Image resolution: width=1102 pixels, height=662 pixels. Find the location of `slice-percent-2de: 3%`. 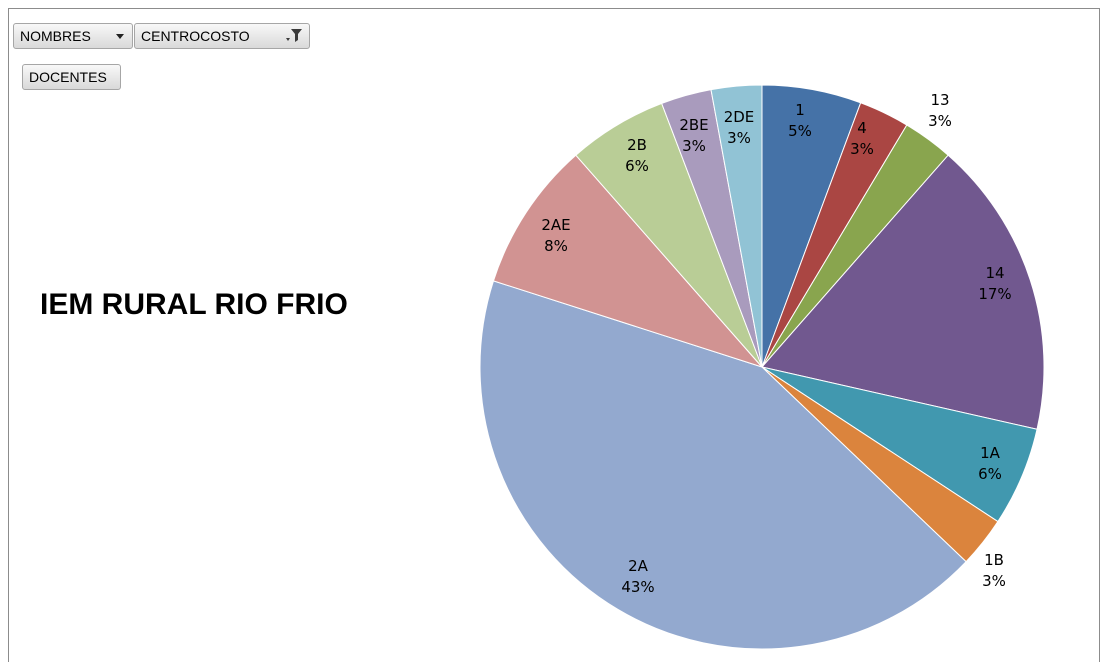

slice-percent-2de: 3% is located at coordinates (739, 138).